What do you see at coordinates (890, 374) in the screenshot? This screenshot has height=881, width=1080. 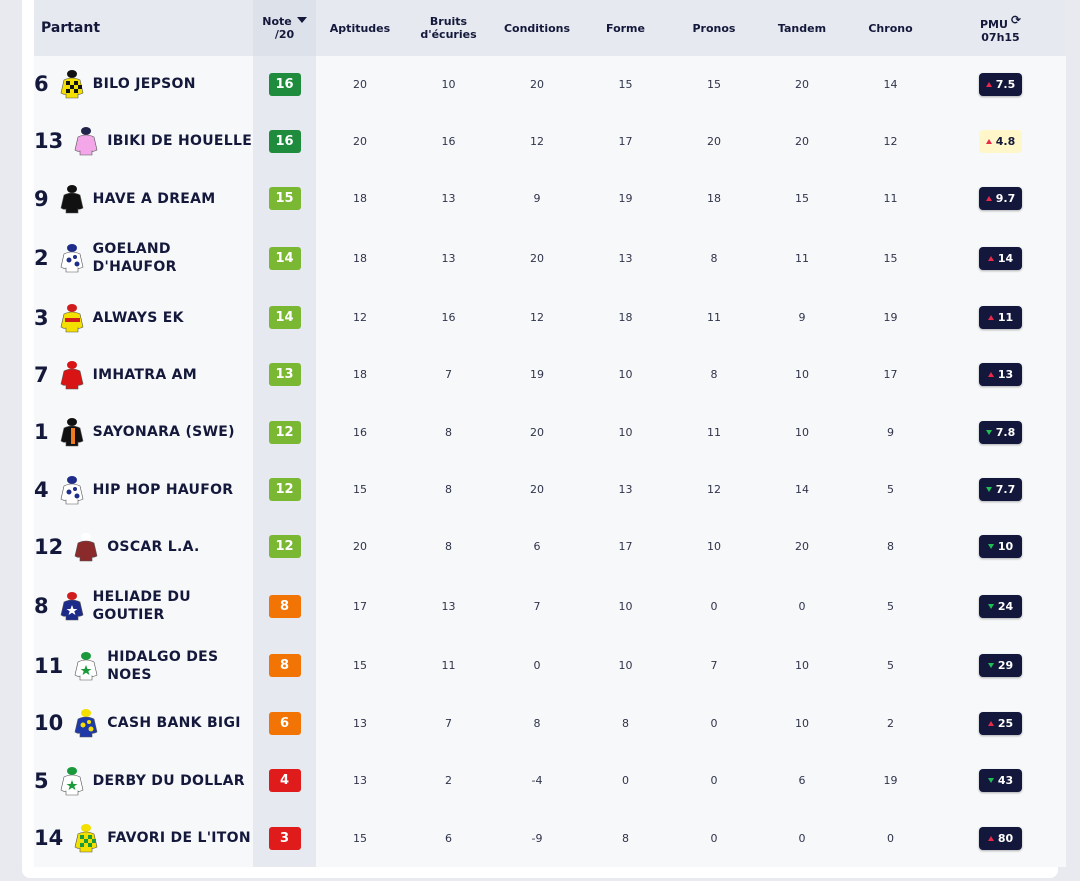 I see `chrono-cell: 17` at bounding box center [890, 374].